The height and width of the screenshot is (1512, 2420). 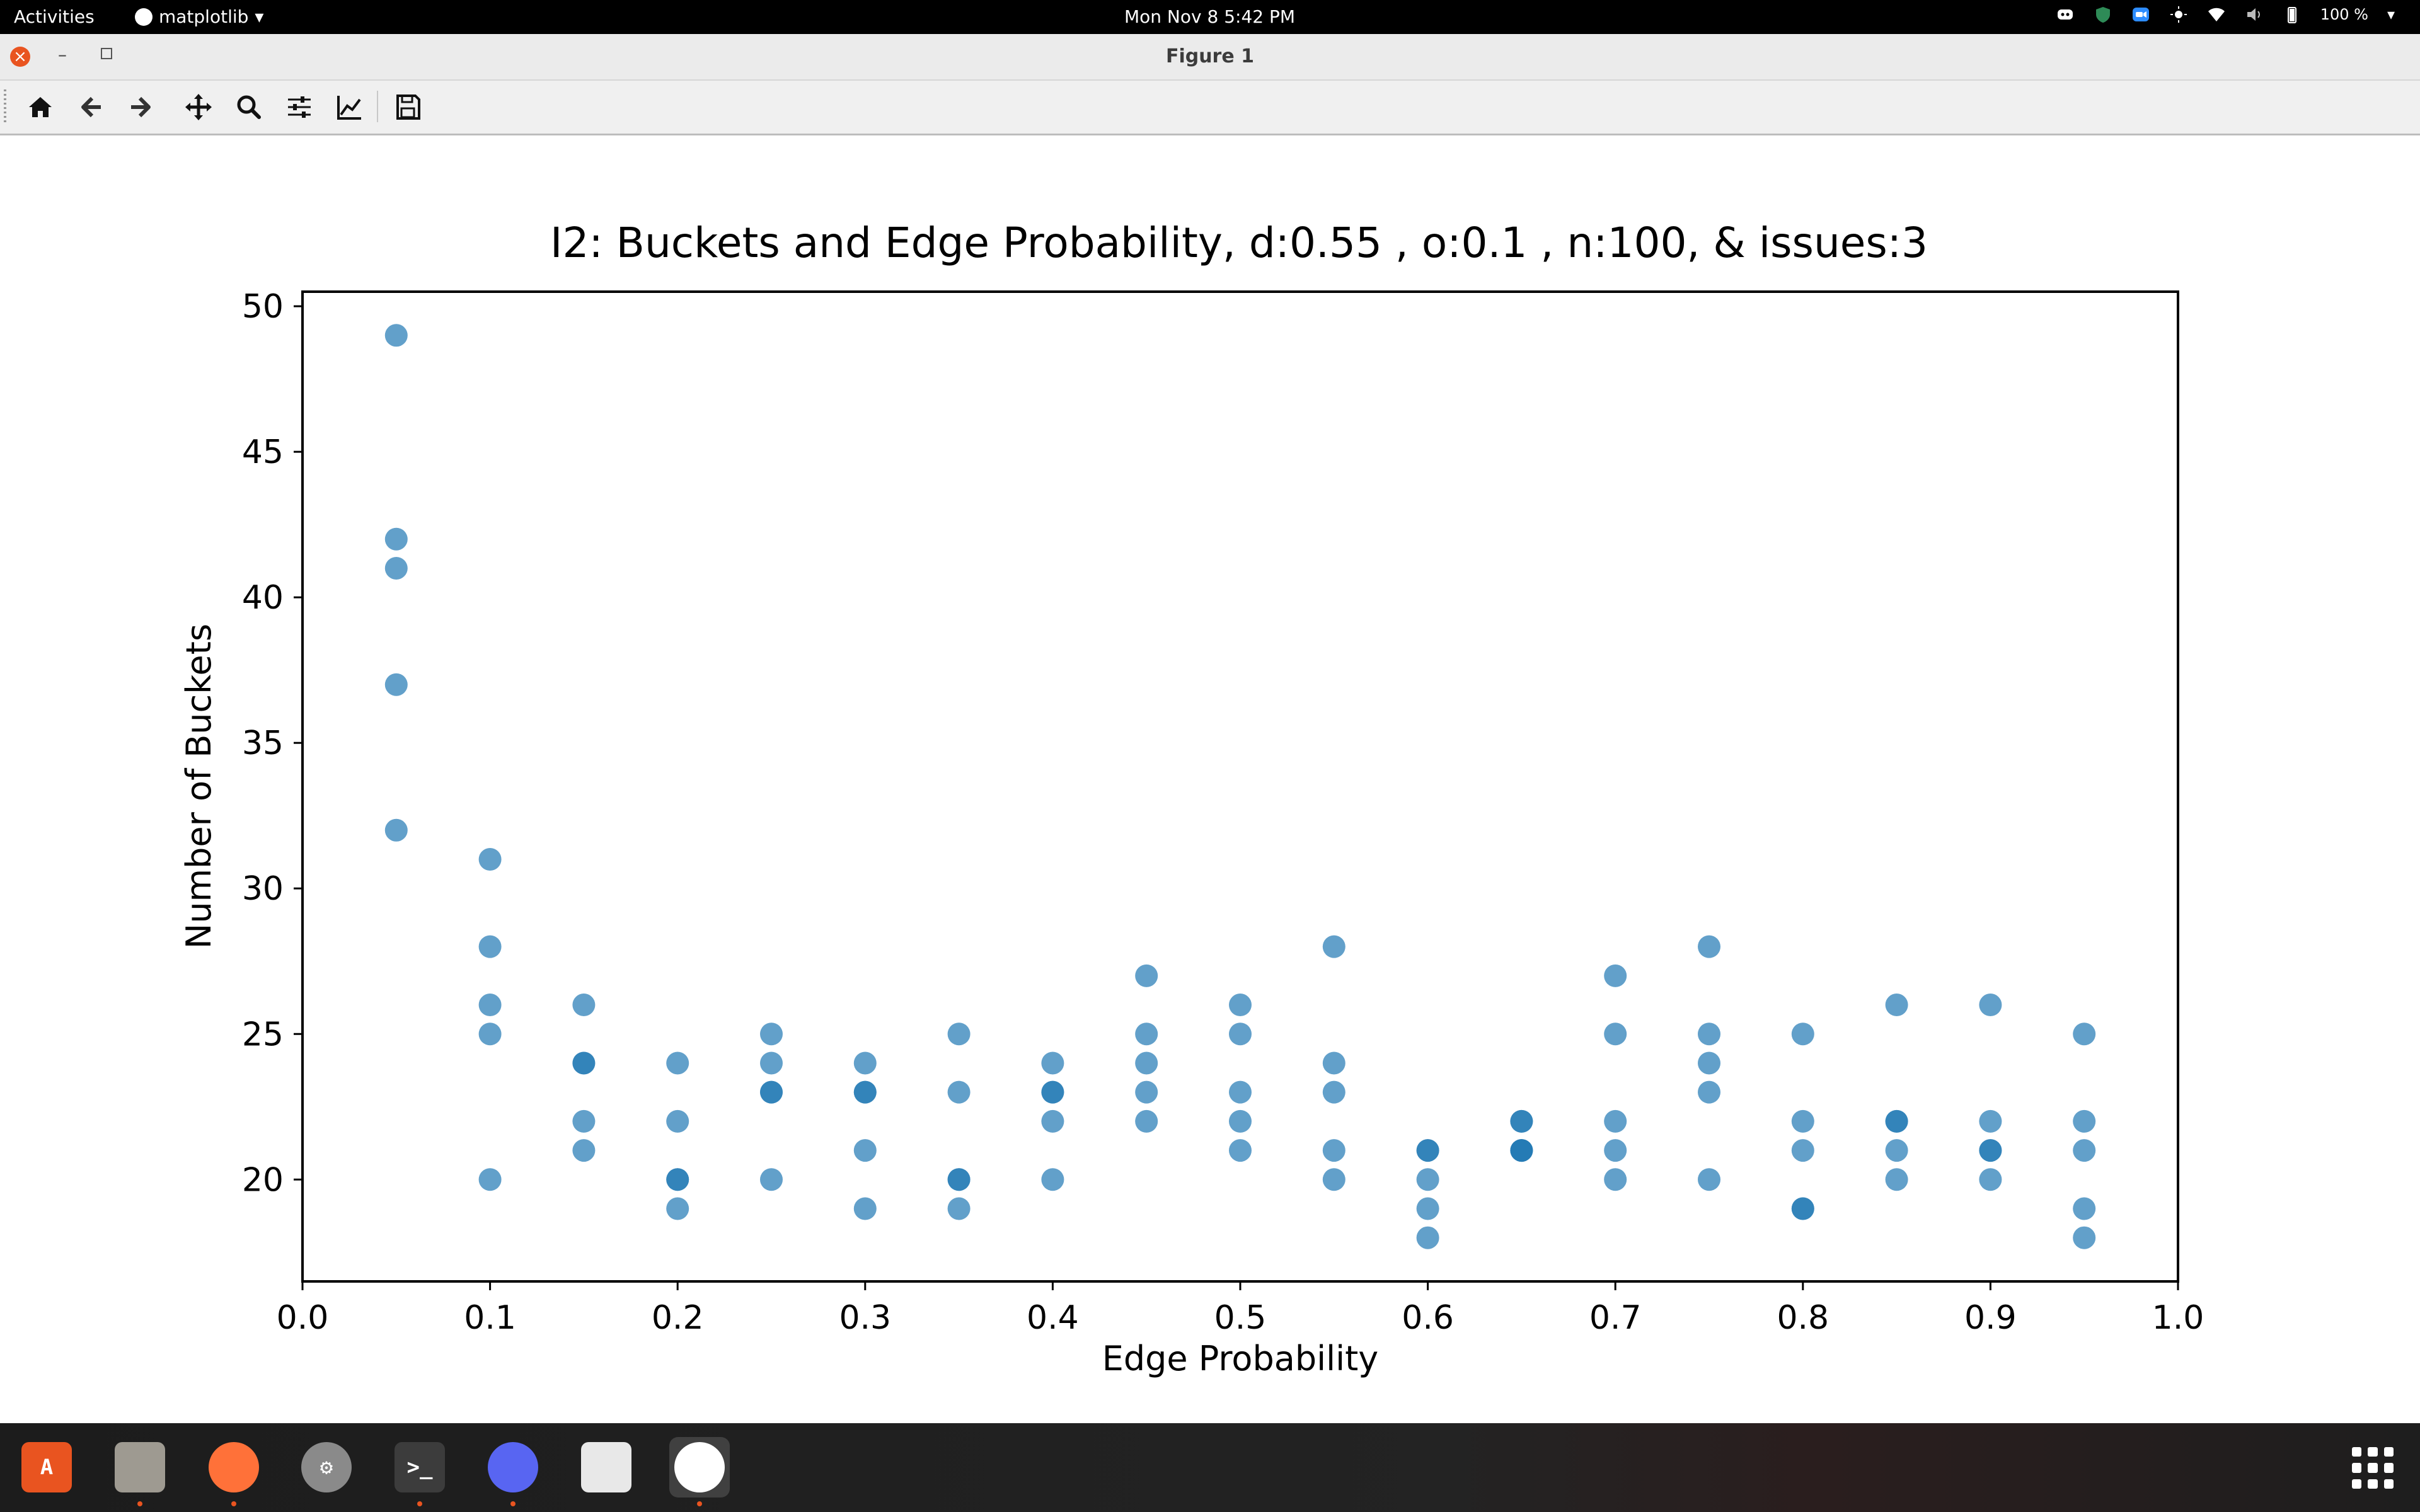 I want to click on software-center-icon: A, so click(x=47, y=1467).